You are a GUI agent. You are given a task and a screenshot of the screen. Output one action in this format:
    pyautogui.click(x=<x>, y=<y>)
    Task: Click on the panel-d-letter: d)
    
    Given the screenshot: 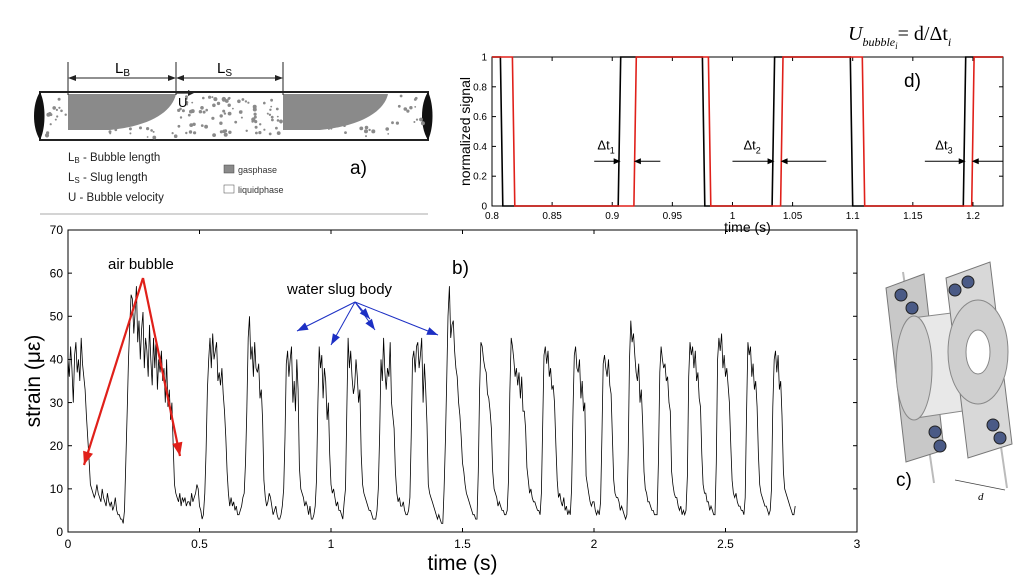 What is the action you would take?
    pyautogui.click(x=912, y=81)
    